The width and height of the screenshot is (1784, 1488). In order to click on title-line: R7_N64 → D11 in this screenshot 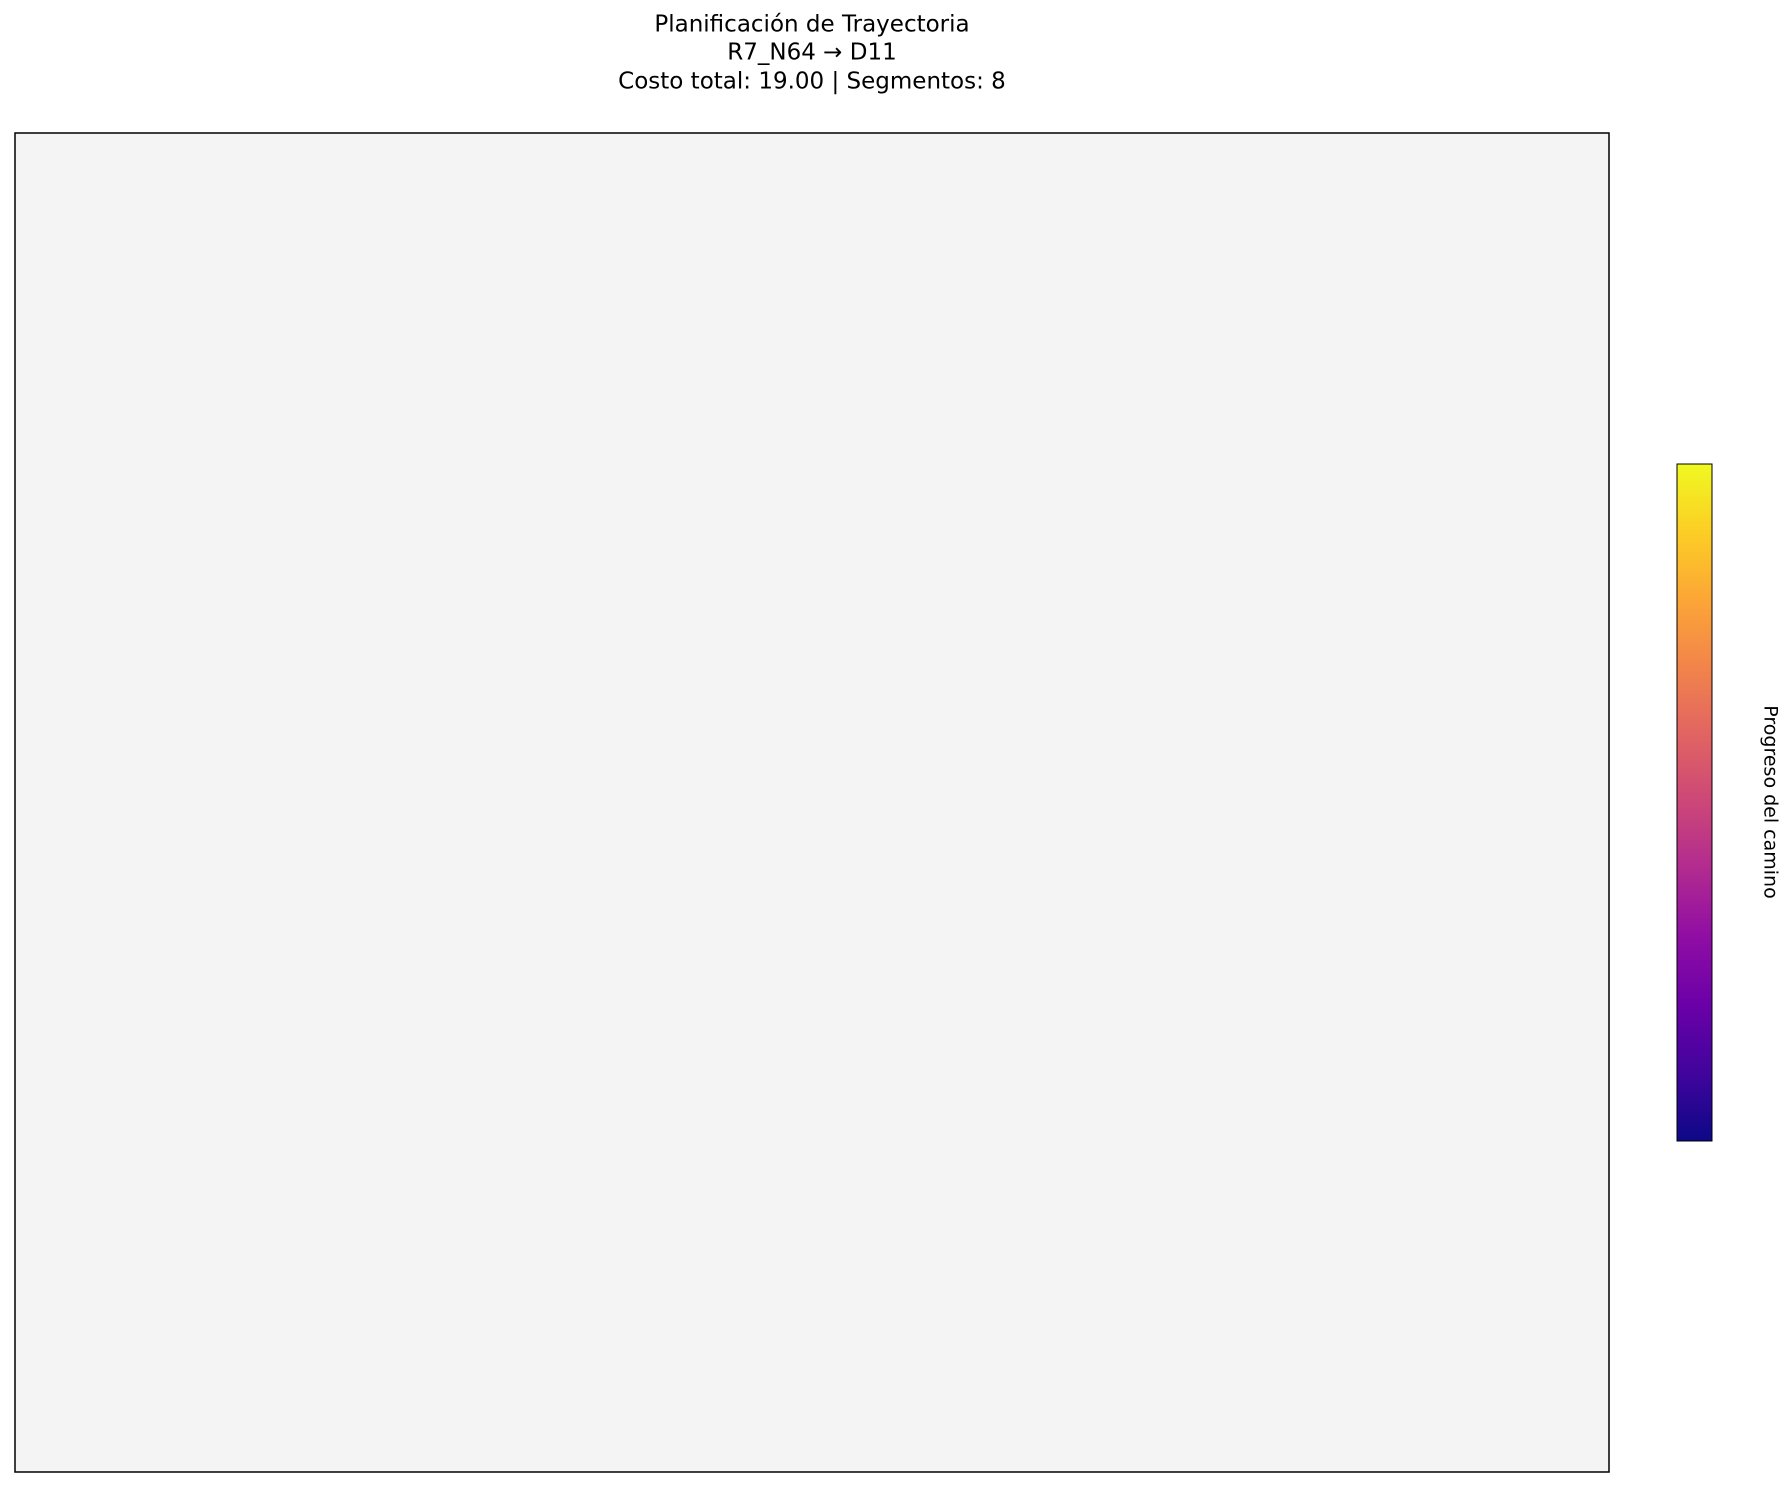, I will do `click(811, 53)`.